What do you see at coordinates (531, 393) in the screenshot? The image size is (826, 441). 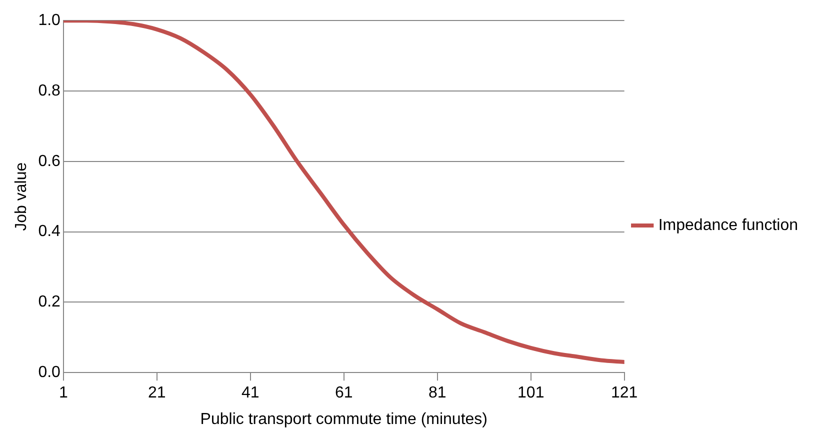 I see `x-tick-label: 101` at bounding box center [531, 393].